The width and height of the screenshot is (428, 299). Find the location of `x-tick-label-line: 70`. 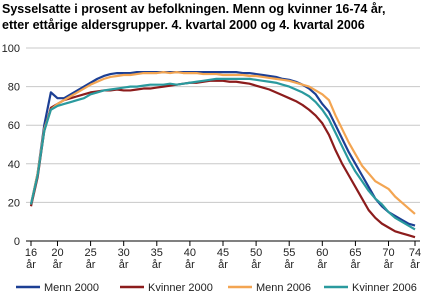

x-tick-label-line: 70 is located at coordinates (388, 253).